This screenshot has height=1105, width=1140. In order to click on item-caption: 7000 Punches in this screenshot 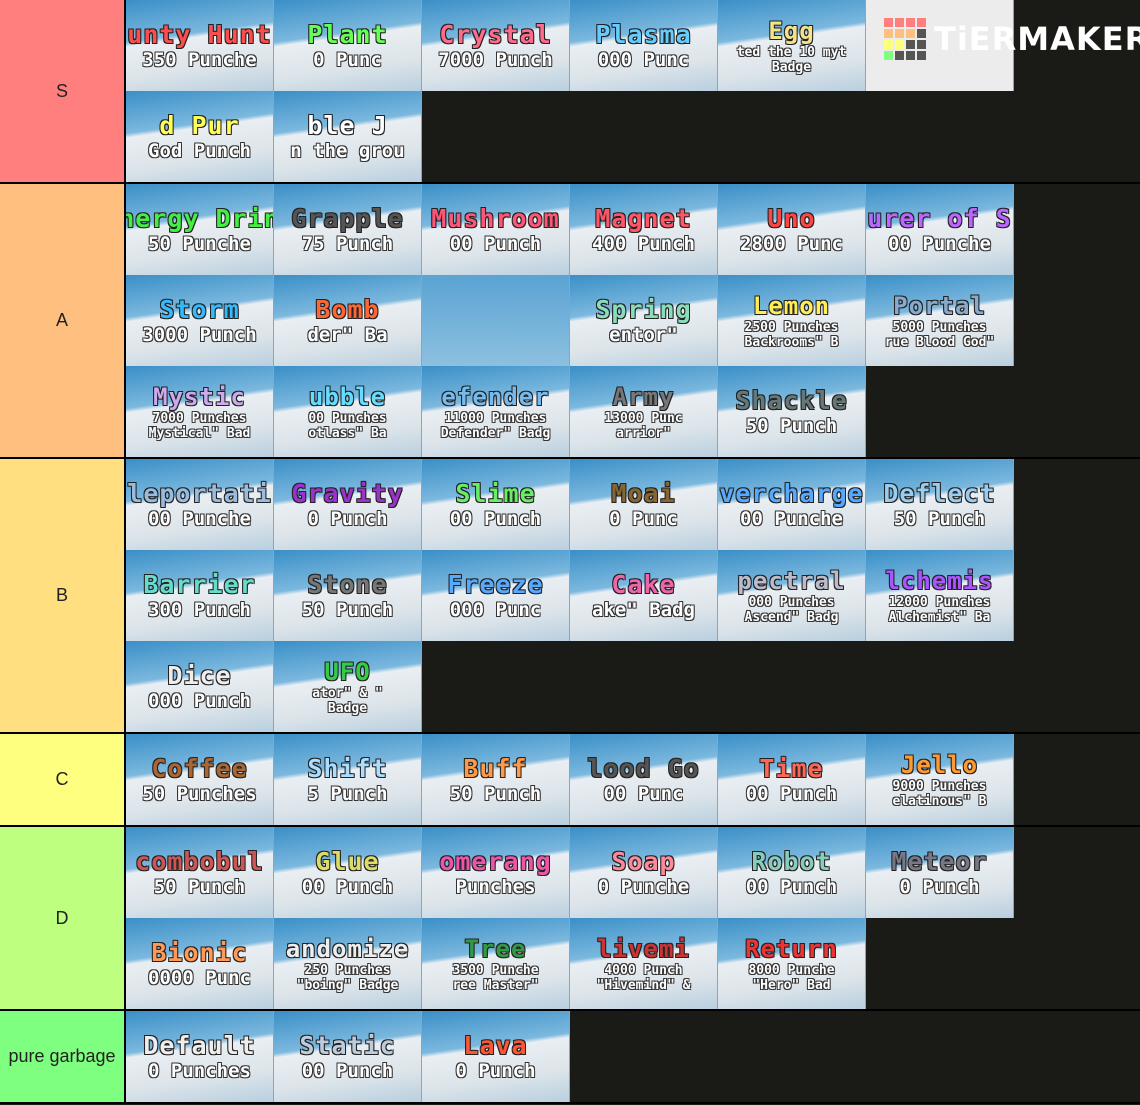, I will do `click(199, 418)`.